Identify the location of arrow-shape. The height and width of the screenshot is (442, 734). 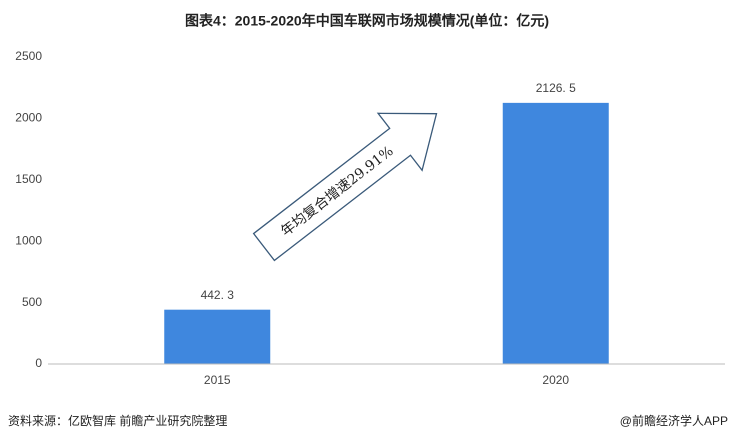
(345, 187).